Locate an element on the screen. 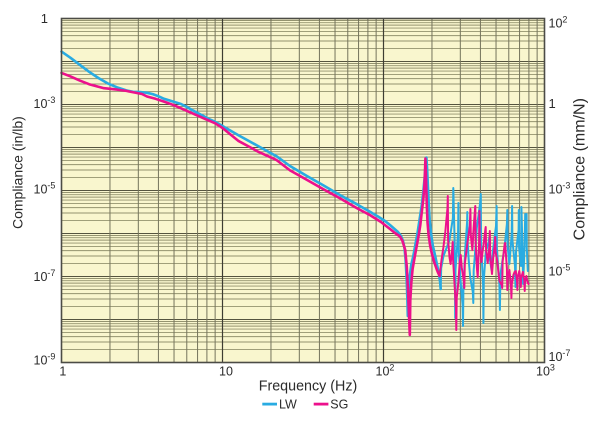  svg-text: Frequency (Hz) is located at coordinates (308, 387).